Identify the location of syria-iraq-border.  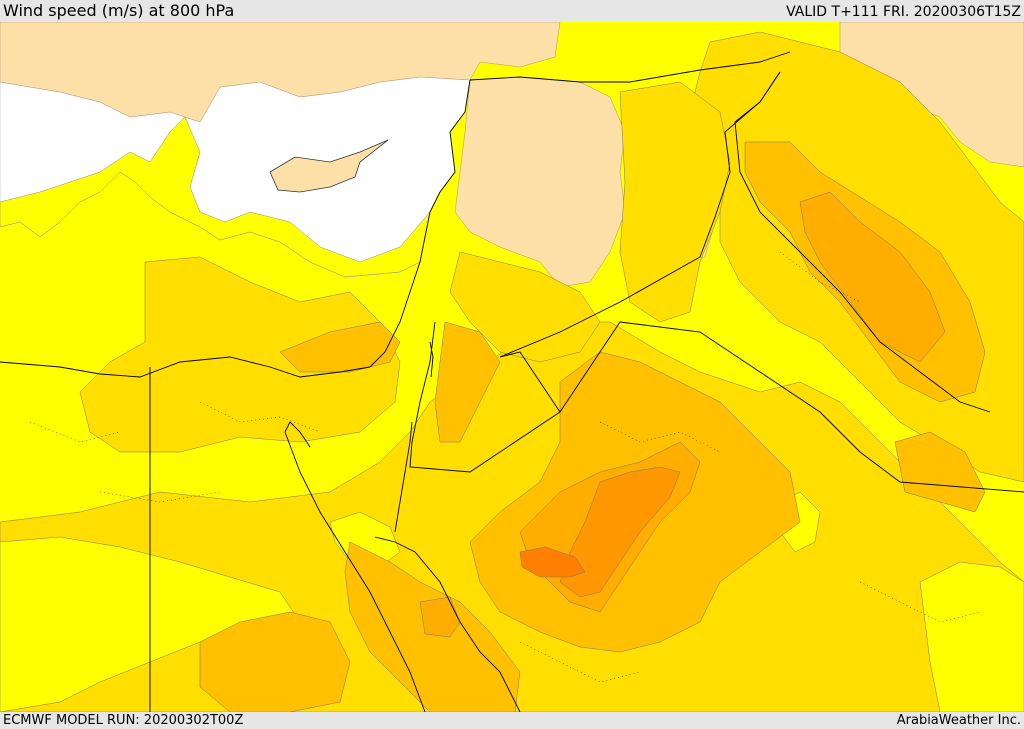
(640, 214).